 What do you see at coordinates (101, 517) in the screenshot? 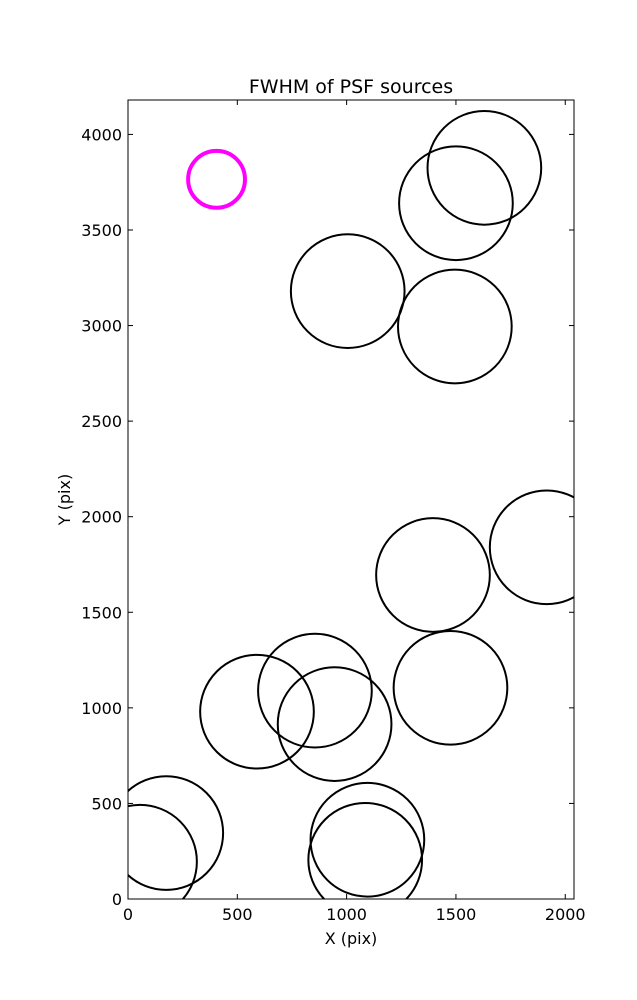
I see `y-tick-label: 2000` at bounding box center [101, 517].